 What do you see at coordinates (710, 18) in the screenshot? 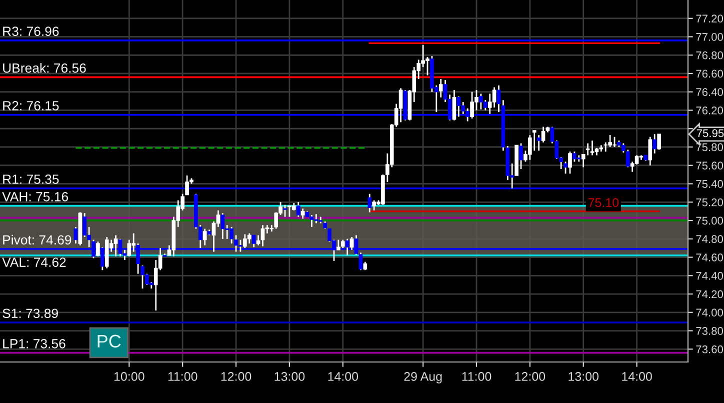
I see `y-tick-label: 77.20` at bounding box center [710, 18].